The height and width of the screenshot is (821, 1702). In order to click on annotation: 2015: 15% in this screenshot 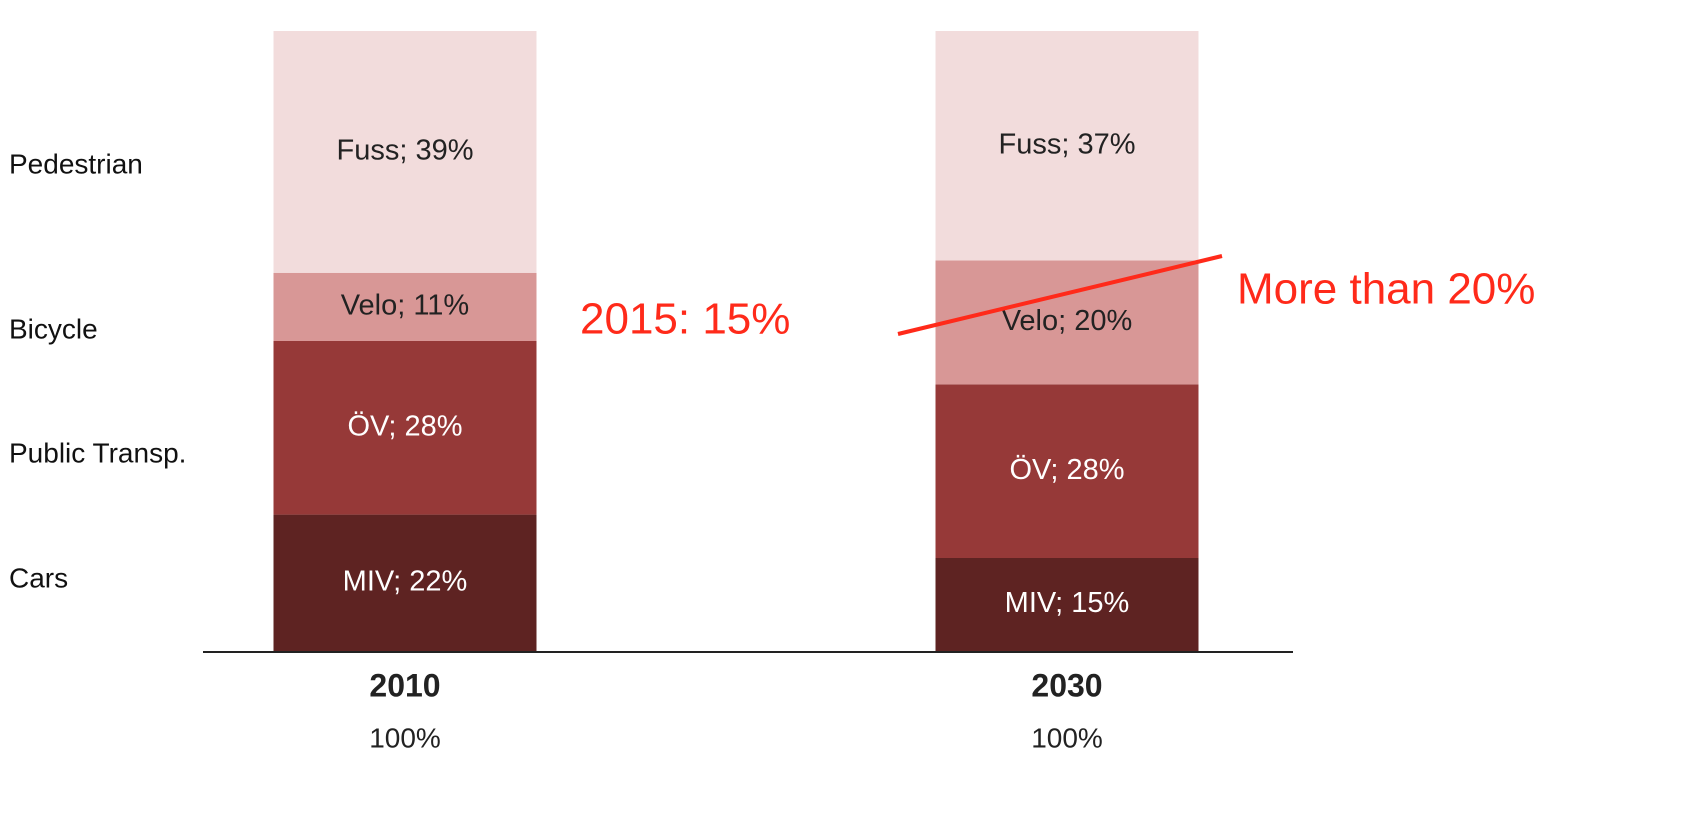, I will do `click(685, 319)`.